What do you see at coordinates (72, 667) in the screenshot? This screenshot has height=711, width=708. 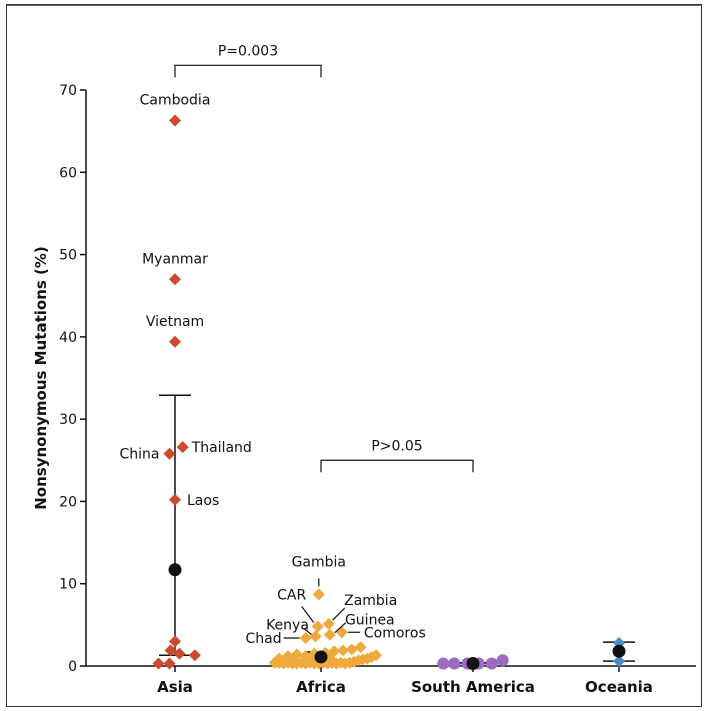 I see `y-tick-label: 0` at bounding box center [72, 667].